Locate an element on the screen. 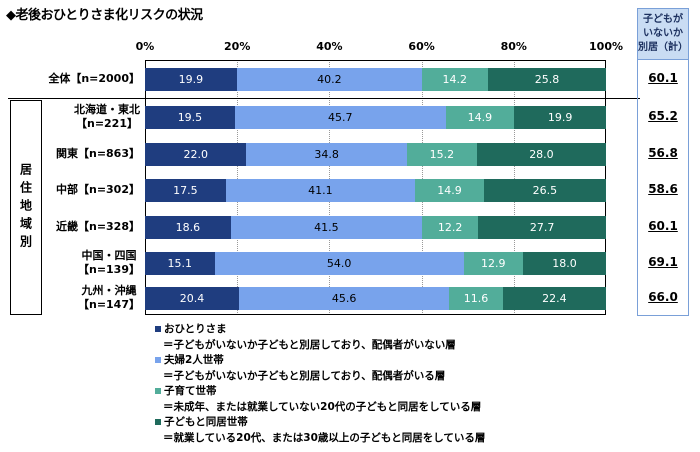 The height and width of the screenshot is (452, 700). bar-segment: 18.0 is located at coordinates (564, 263).